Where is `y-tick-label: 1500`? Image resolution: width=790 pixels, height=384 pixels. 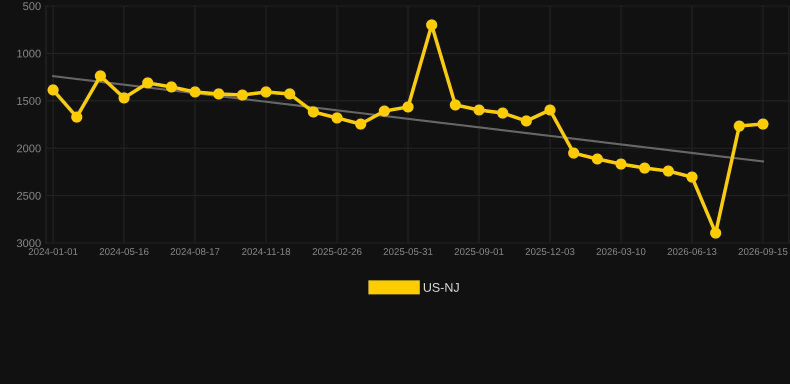
y-tick-label: 1500 is located at coordinates (29, 101).